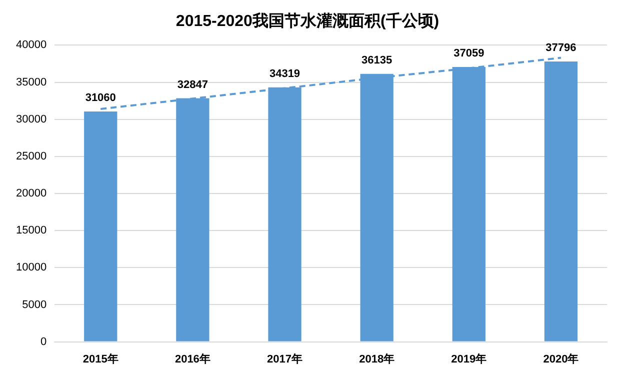  What do you see at coordinates (31, 45) in the screenshot?
I see `y-tick-label: 40000` at bounding box center [31, 45].